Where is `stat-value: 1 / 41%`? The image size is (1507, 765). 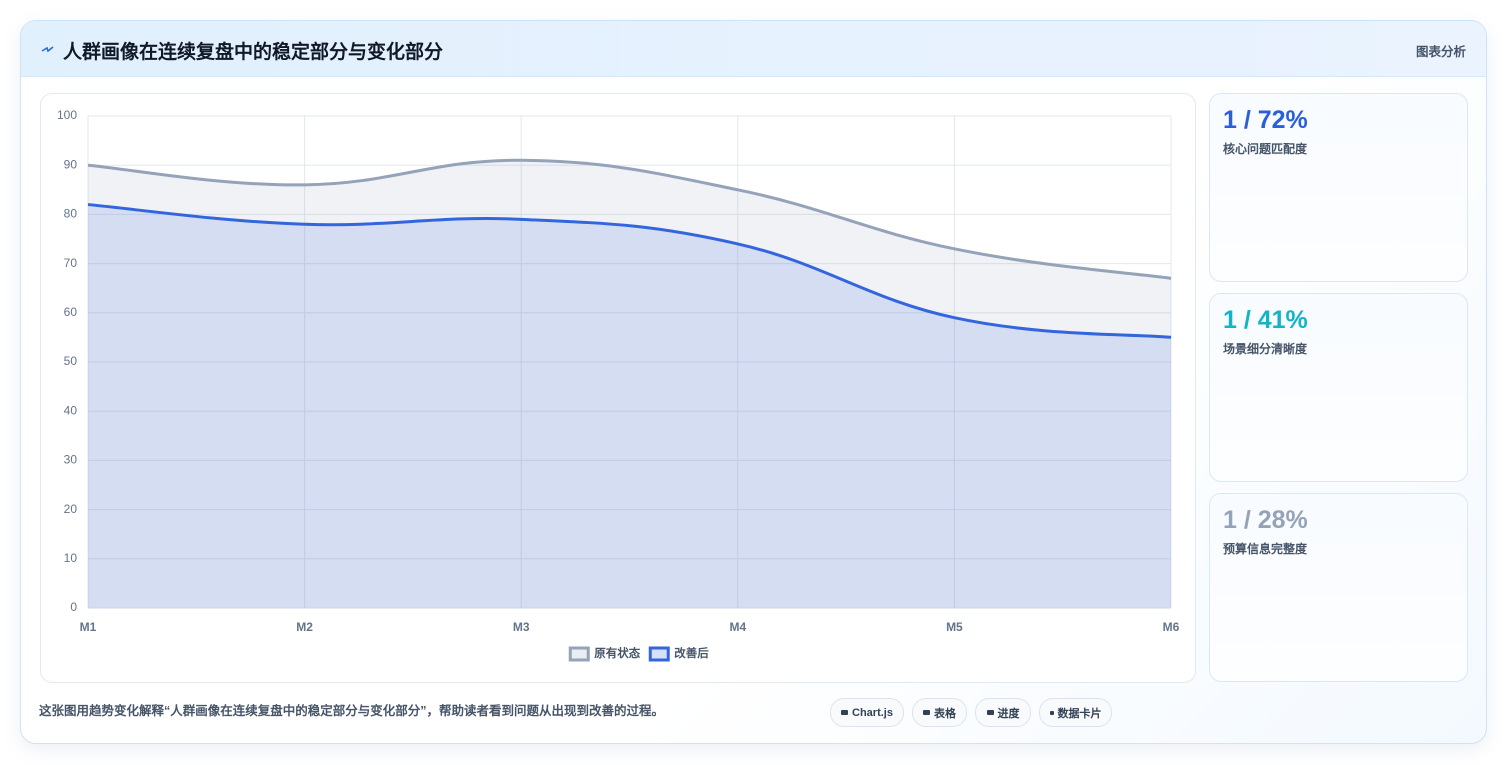
stat-value: 1 / 41% is located at coordinates (1265, 320).